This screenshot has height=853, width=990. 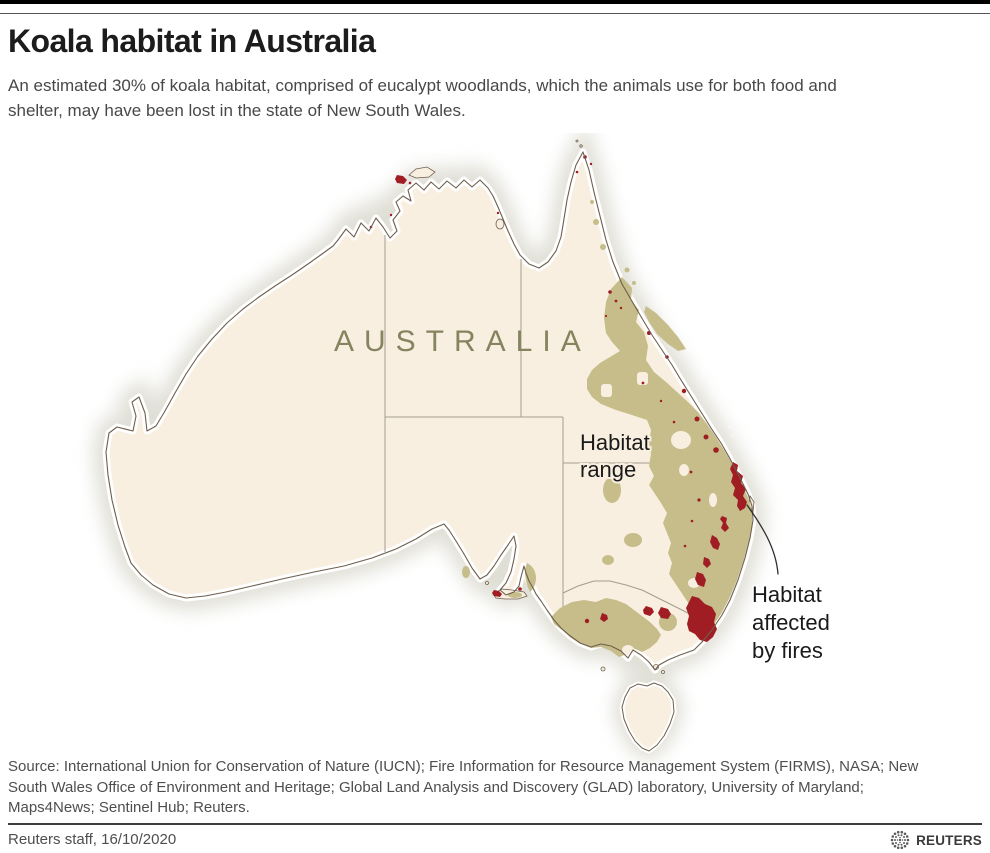 I want to click on reuters-logo-text: REUTERS, so click(x=949, y=840).